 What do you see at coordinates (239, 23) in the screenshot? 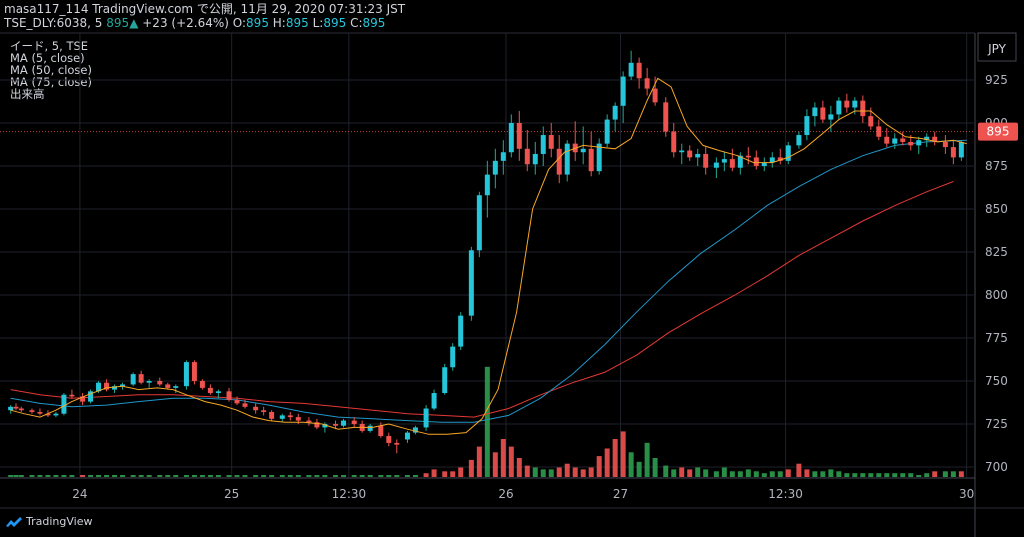
I see `open-label: O:` at bounding box center [239, 23].